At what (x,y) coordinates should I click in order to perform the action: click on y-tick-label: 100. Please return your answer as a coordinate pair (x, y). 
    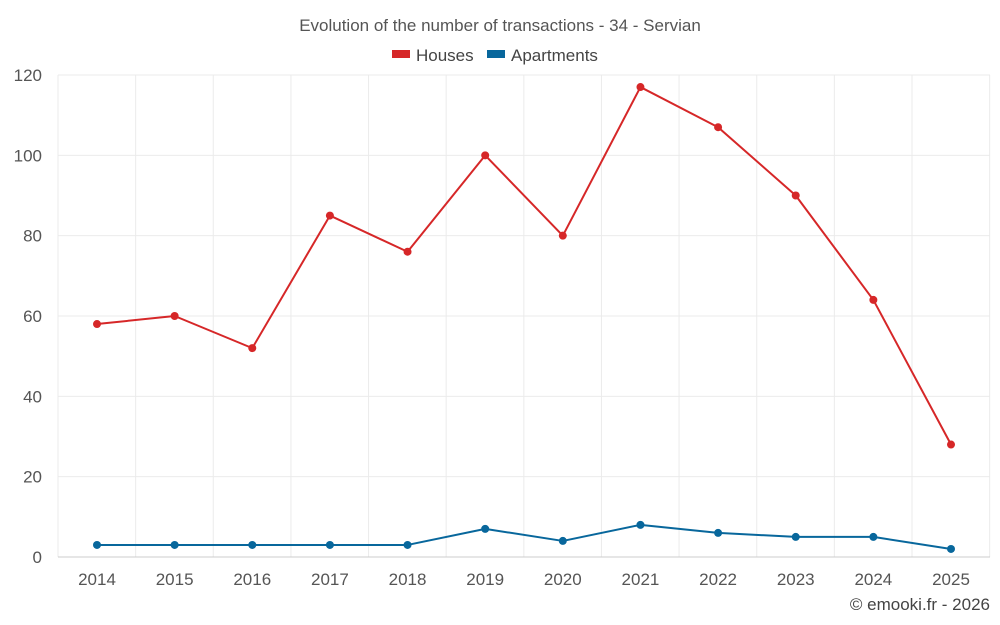
    Looking at the image, I should click on (28, 155).